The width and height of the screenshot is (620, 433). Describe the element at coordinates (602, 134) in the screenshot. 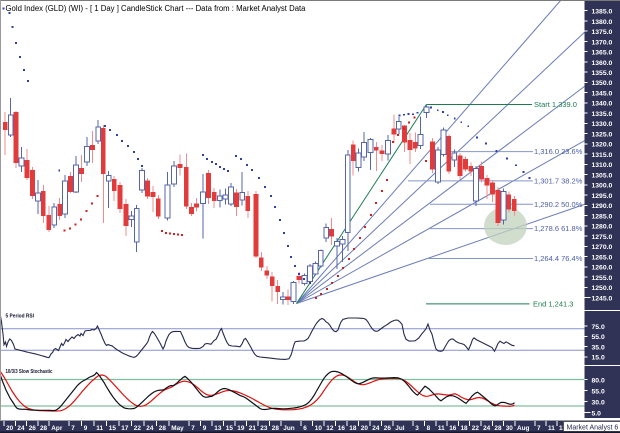

I see `svg-text: 1325.0` at that location.